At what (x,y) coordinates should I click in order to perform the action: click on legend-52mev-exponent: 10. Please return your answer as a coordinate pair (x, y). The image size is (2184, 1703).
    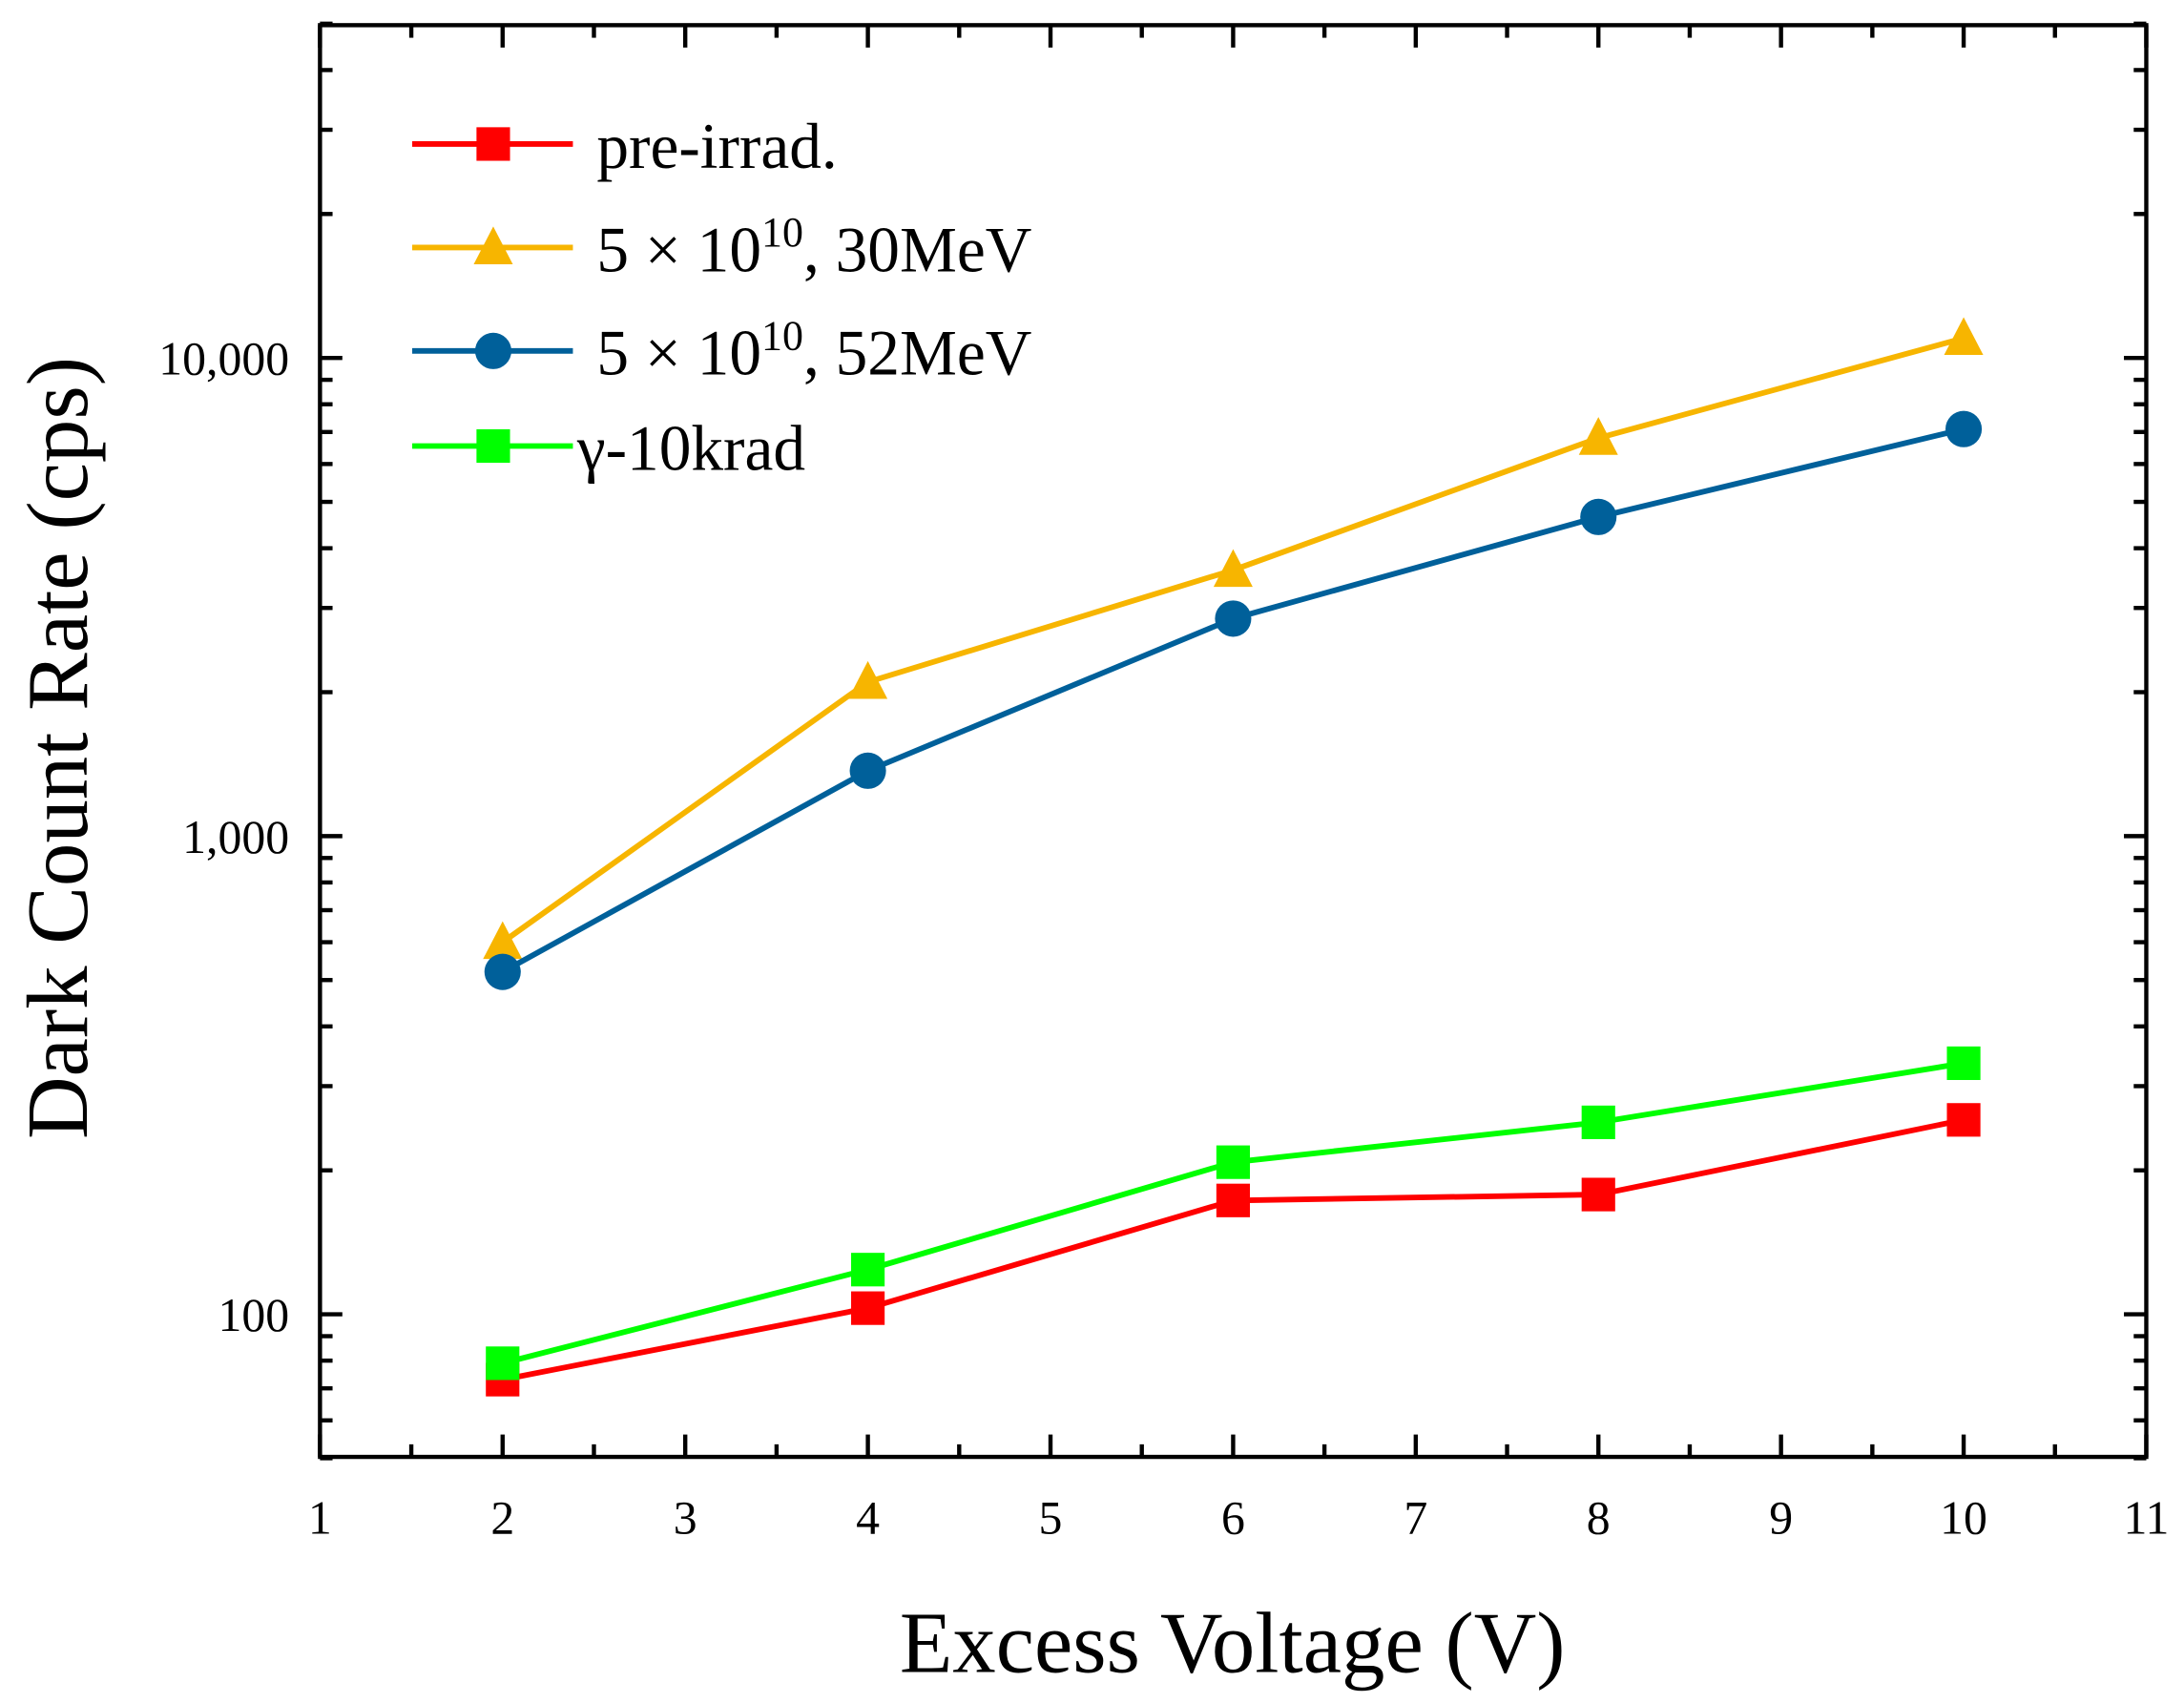
    Looking at the image, I should click on (782, 336).